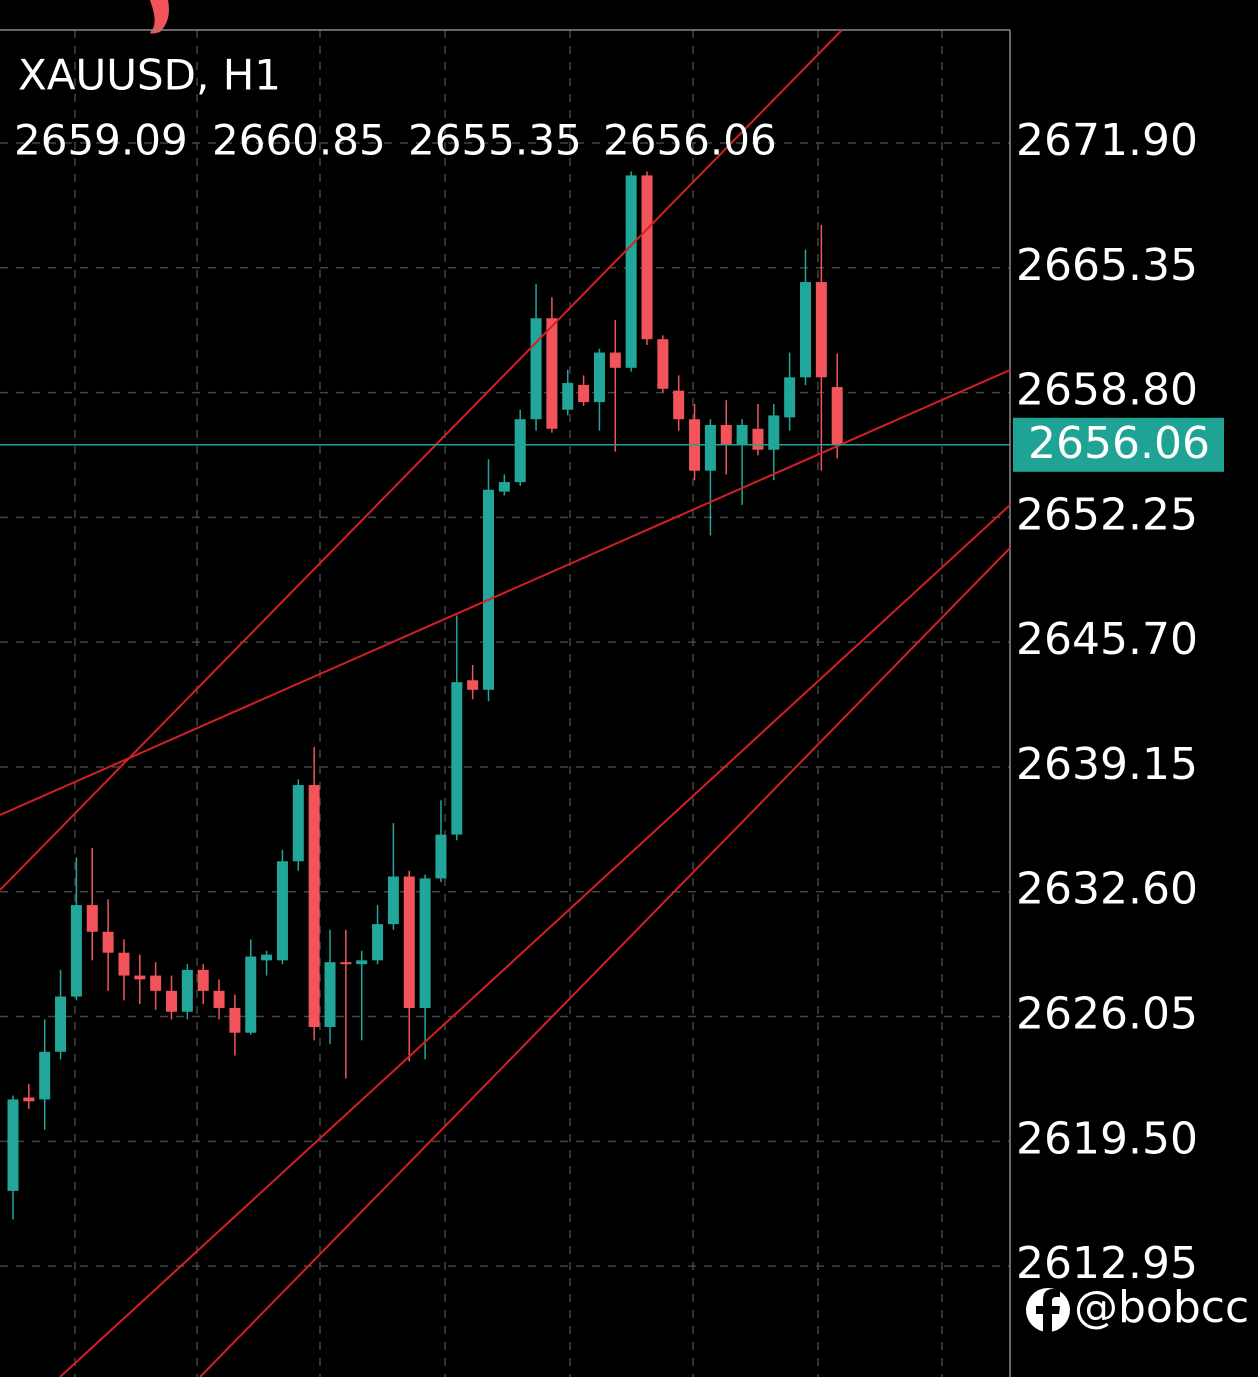 This screenshot has width=1258, height=1377. What do you see at coordinates (1107, 889) in the screenshot?
I see `y-tick-label: 2632.60` at bounding box center [1107, 889].